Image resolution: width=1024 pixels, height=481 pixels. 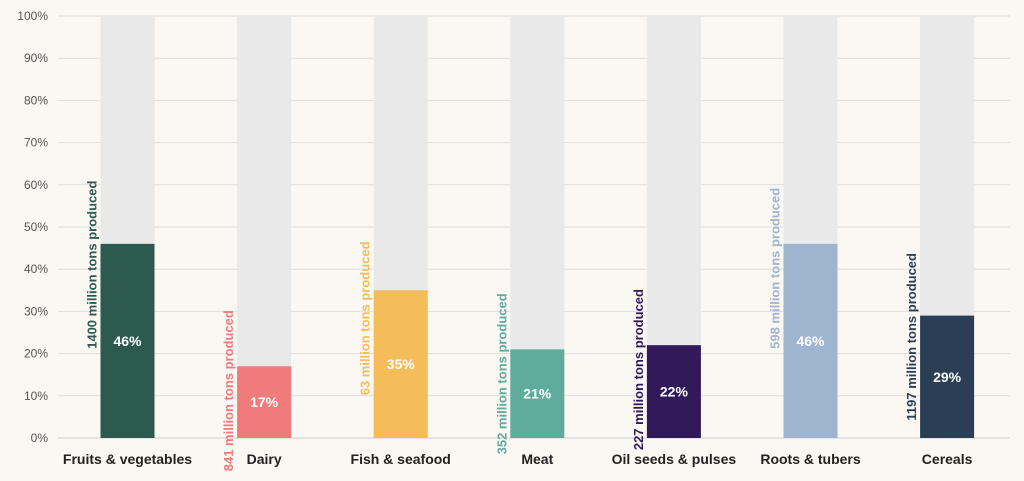 I want to click on x-tick-label: Fruits & vegetables, so click(x=127, y=459).